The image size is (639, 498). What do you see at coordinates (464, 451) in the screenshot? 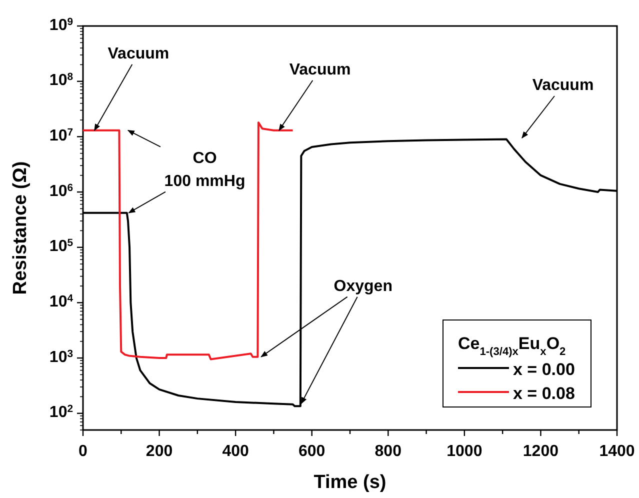
I see `x-tick-label: 1000` at bounding box center [464, 451].